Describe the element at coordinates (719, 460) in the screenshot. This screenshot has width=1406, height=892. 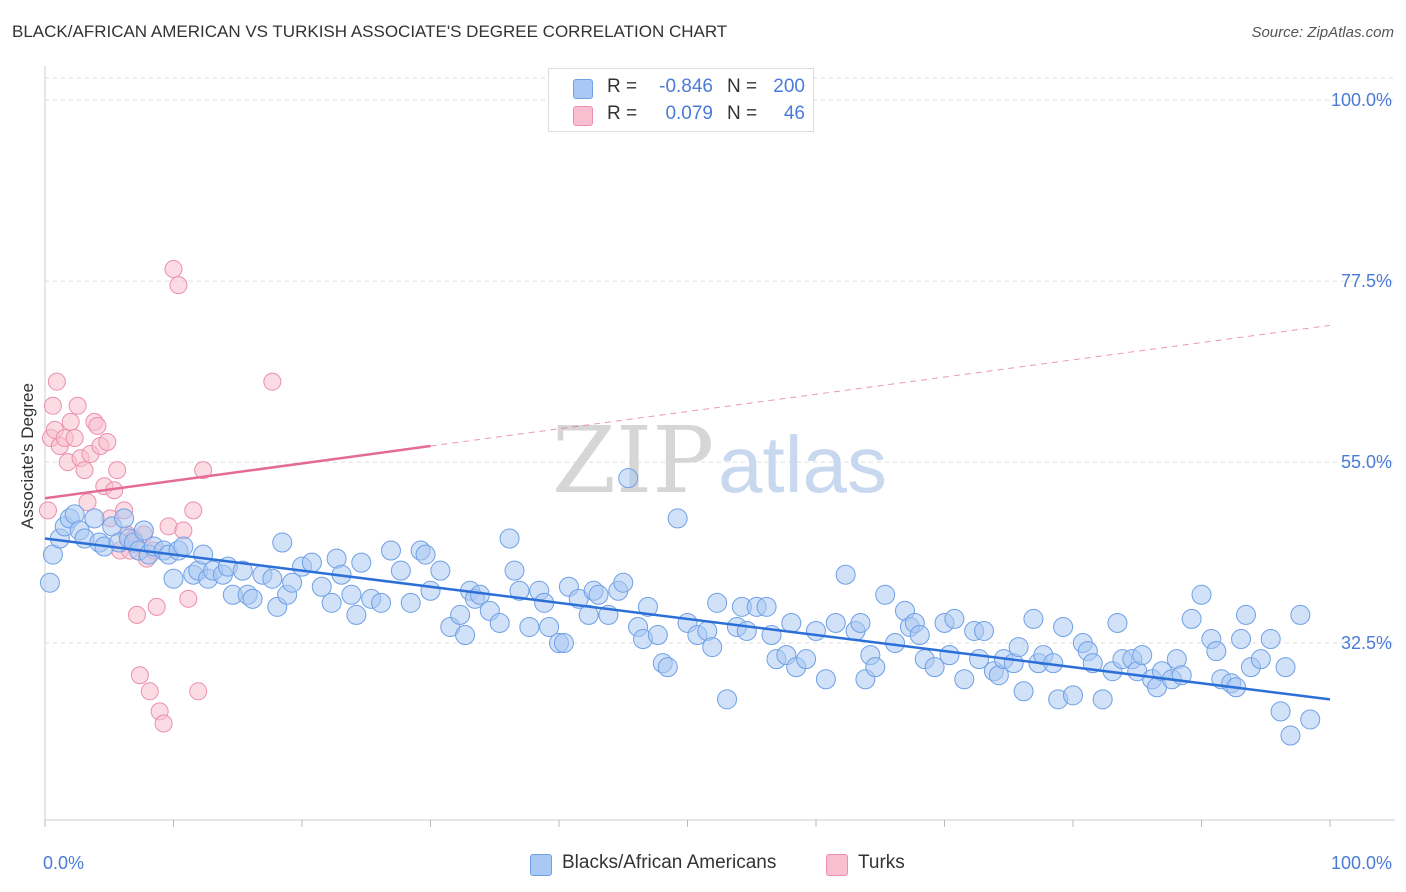
I see `watermark: ZIP atlas` at that location.